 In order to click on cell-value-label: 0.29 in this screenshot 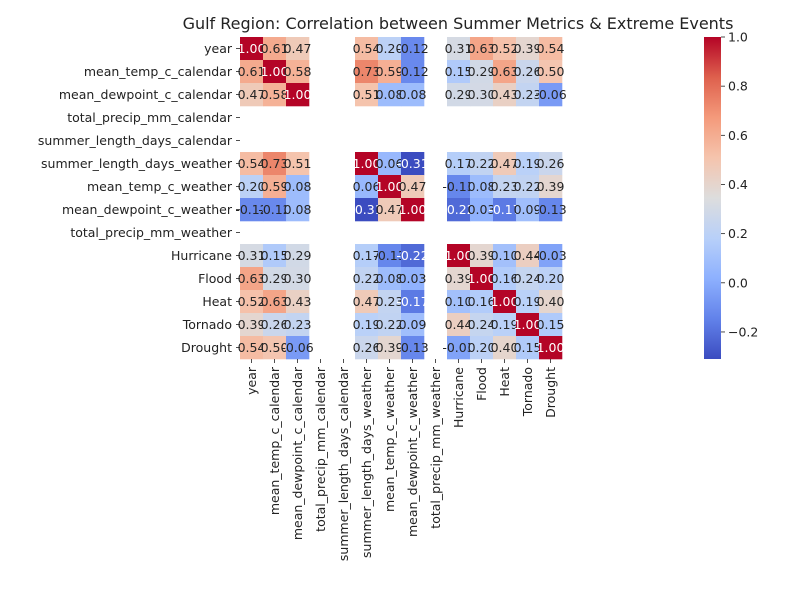, I will do `click(482, 71)`.